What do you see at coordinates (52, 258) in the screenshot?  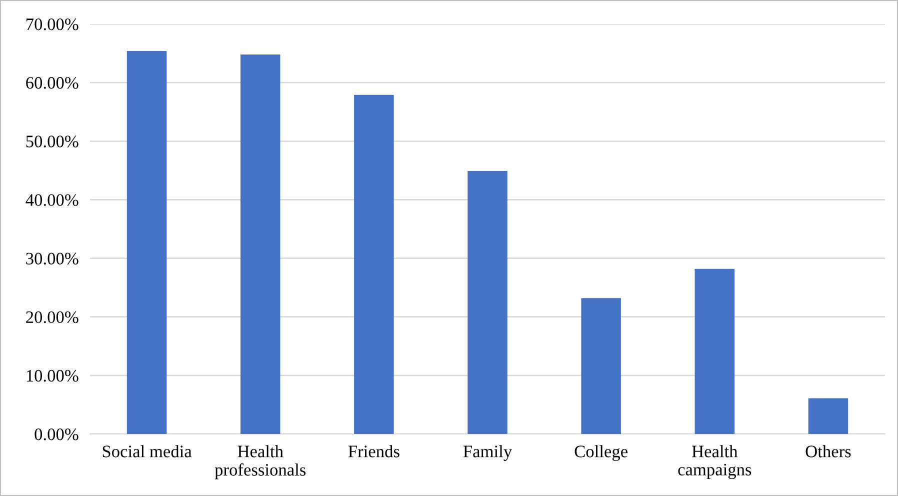 I see `y-tick-label: 30.00%` at bounding box center [52, 258].